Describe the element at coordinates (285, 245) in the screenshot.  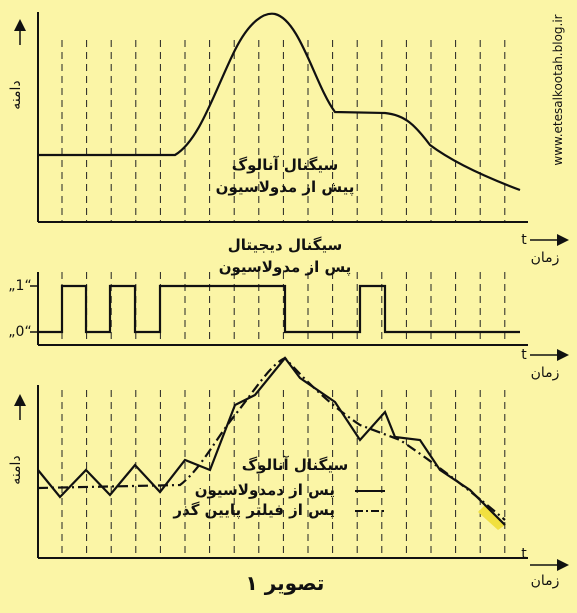
I see `caption: سیگنال دیجیتال` at that location.